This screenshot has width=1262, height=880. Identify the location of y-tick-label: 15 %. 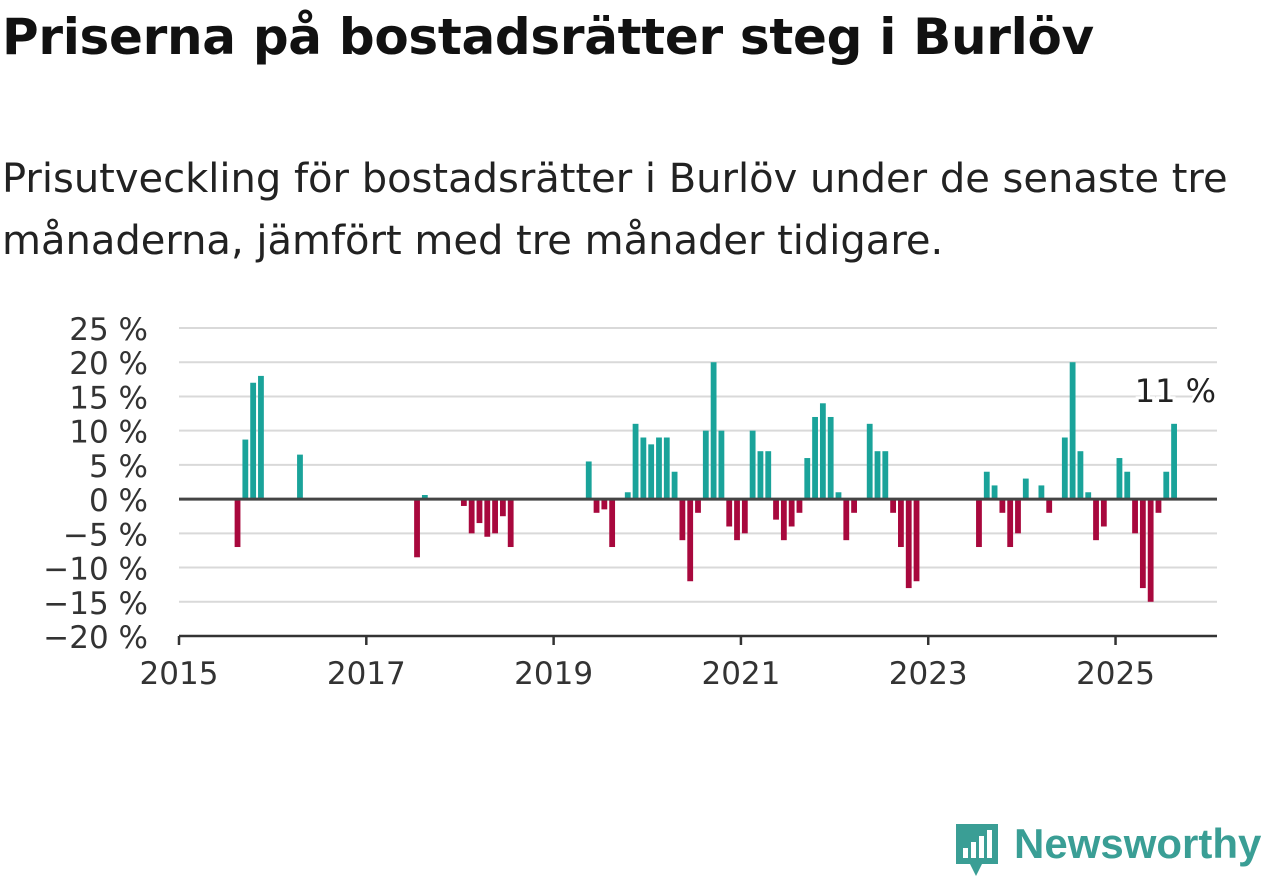
(108, 398).